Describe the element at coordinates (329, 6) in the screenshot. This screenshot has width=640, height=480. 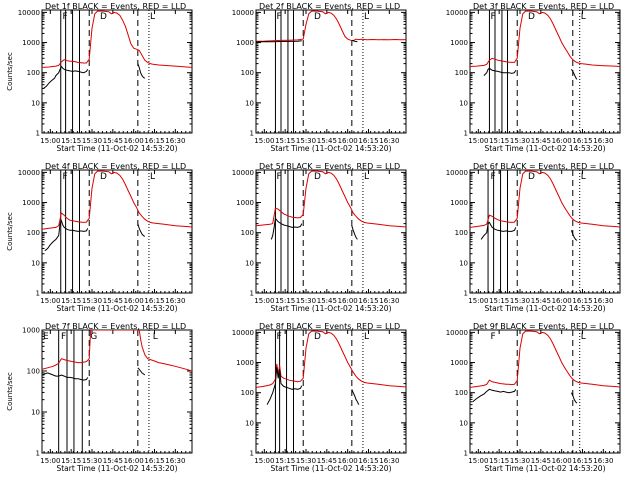
I see `panel-title: Det 2f BLACK = Events, RED = LLD` at that location.